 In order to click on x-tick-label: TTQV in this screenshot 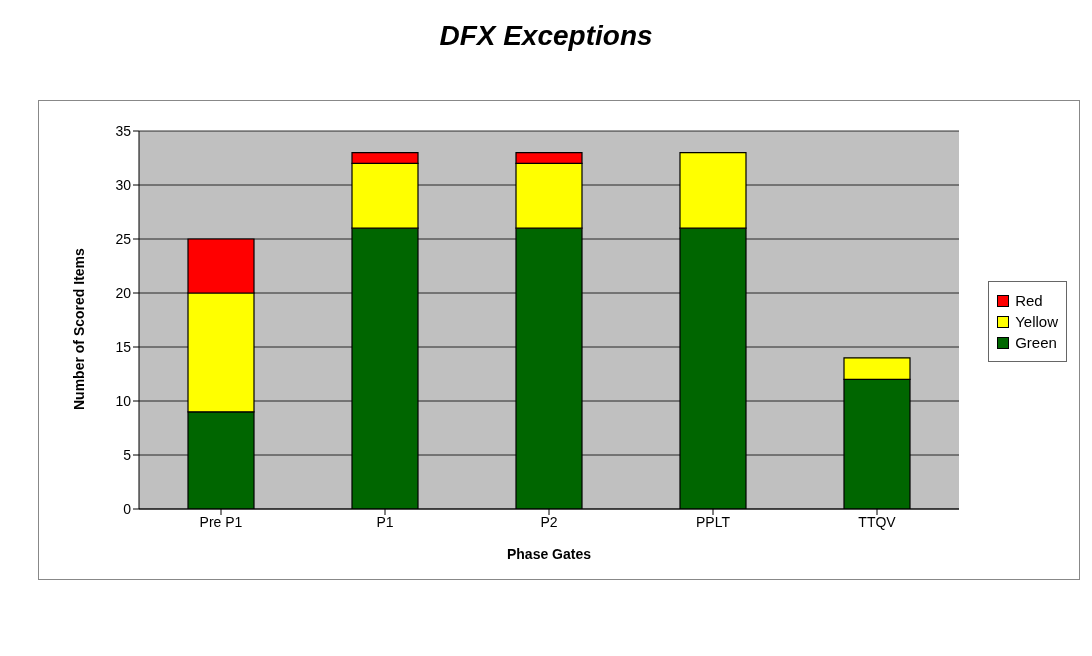, I will do `click(877, 521)`.